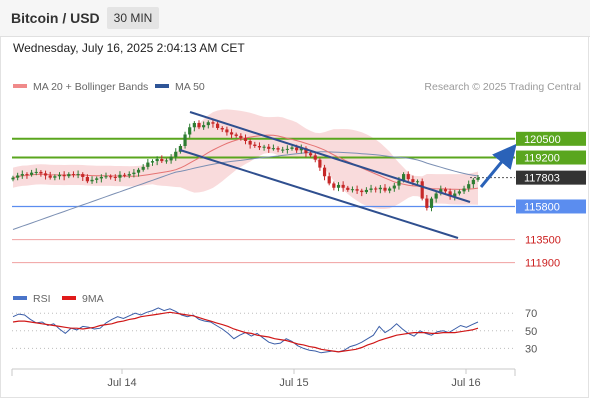 Image resolution: width=590 pixels, height=400 pixels. I want to click on rsi-ma-line, so click(245, 332).